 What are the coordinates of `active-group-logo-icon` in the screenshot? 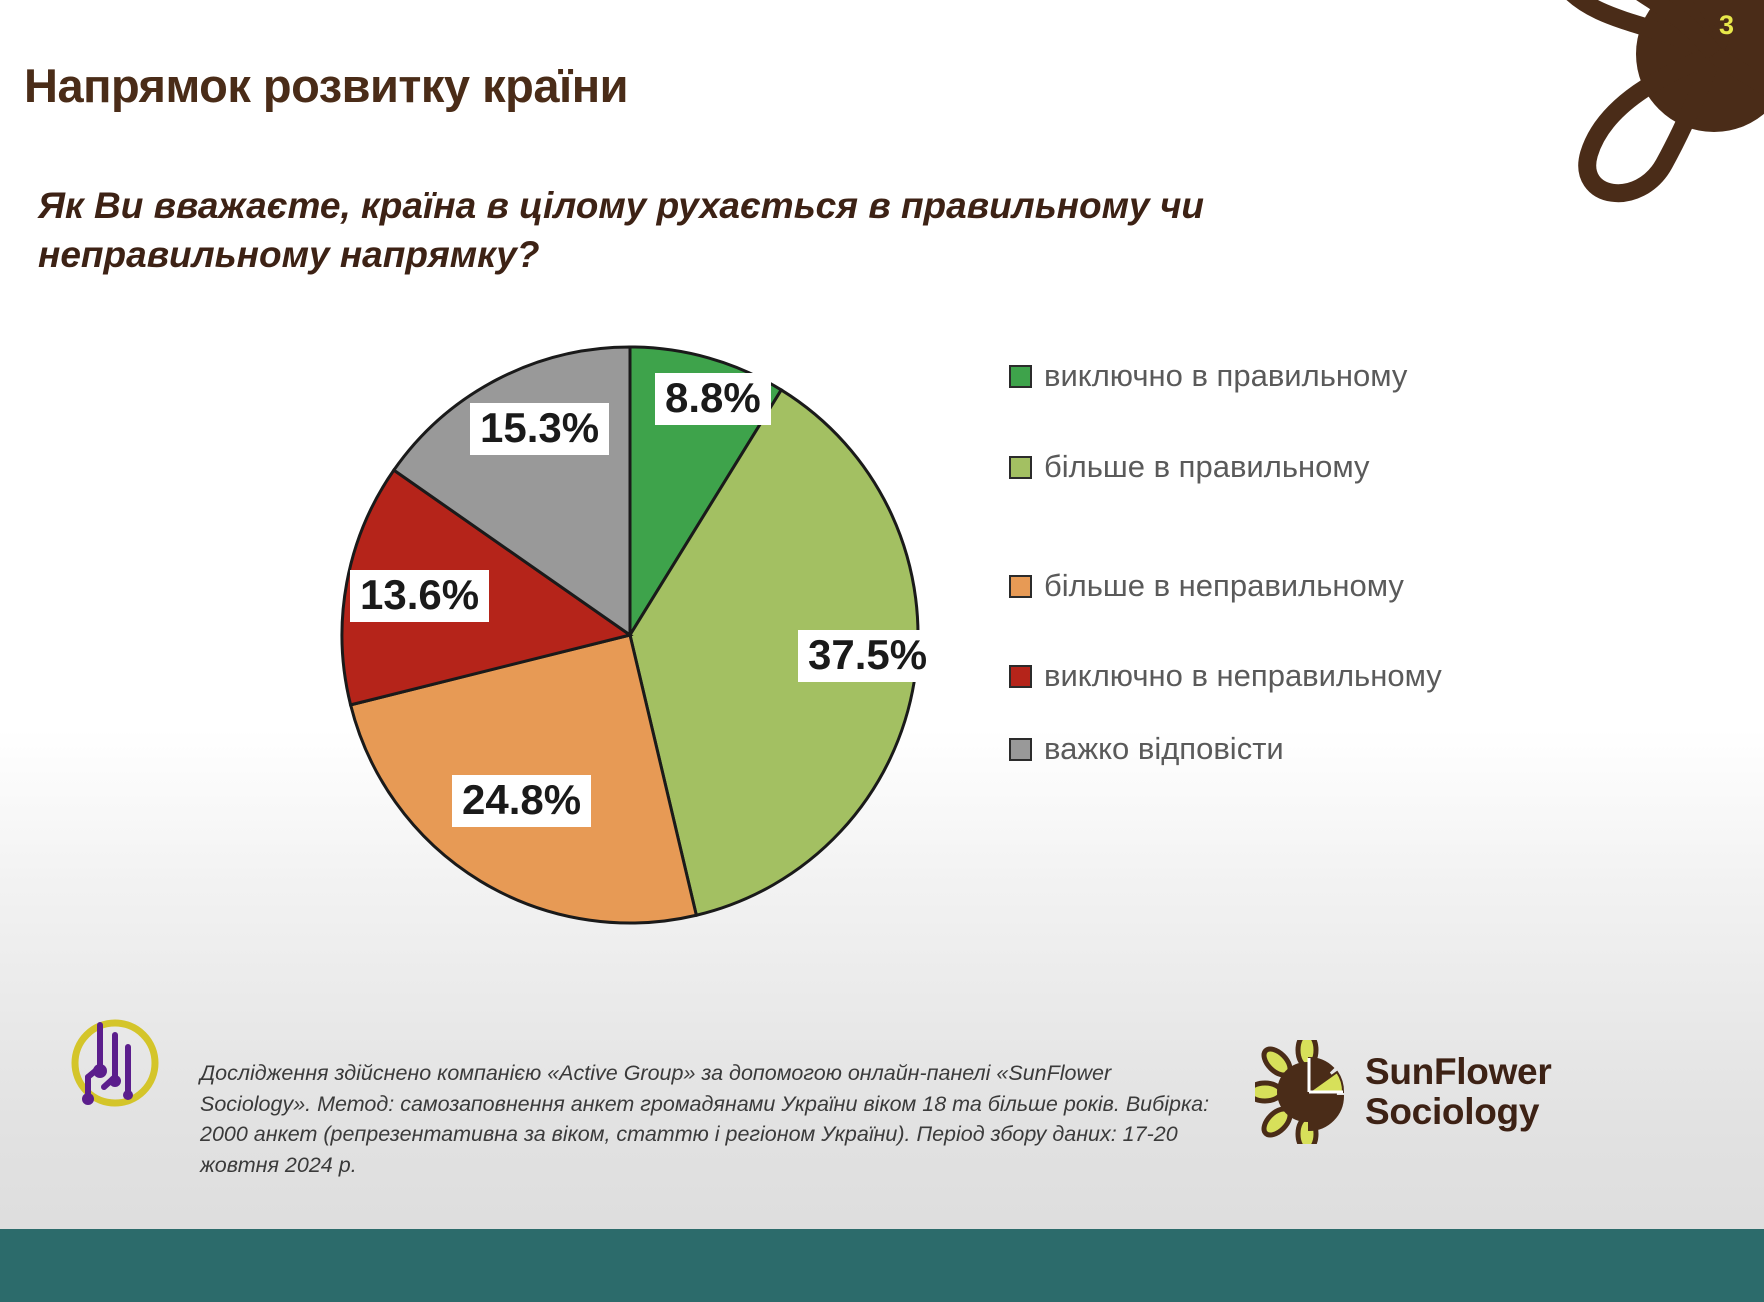 It's located at (115, 1063).